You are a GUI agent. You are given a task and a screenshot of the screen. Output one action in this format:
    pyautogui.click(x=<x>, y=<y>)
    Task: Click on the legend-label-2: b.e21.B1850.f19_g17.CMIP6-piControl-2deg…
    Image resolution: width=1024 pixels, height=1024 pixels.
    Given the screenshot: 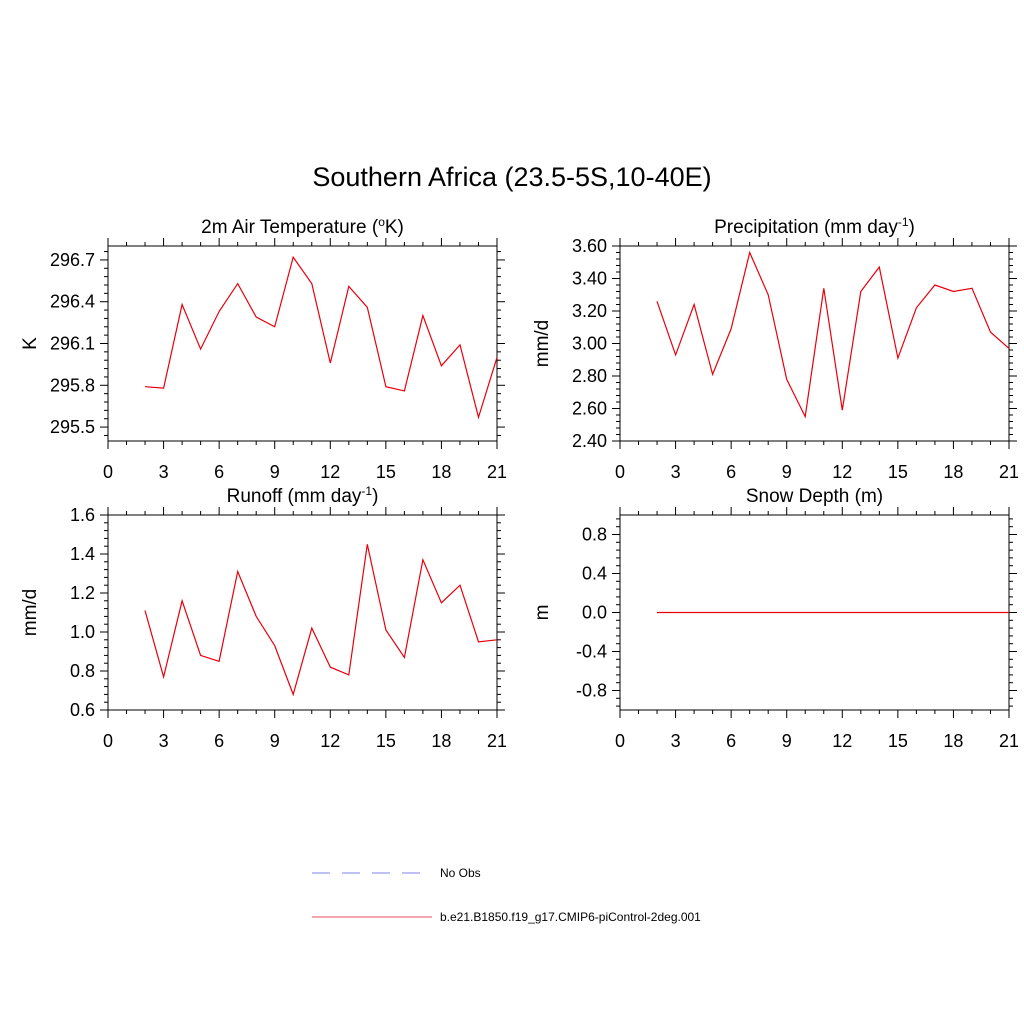 What is the action you would take?
    pyautogui.click(x=570, y=917)
    